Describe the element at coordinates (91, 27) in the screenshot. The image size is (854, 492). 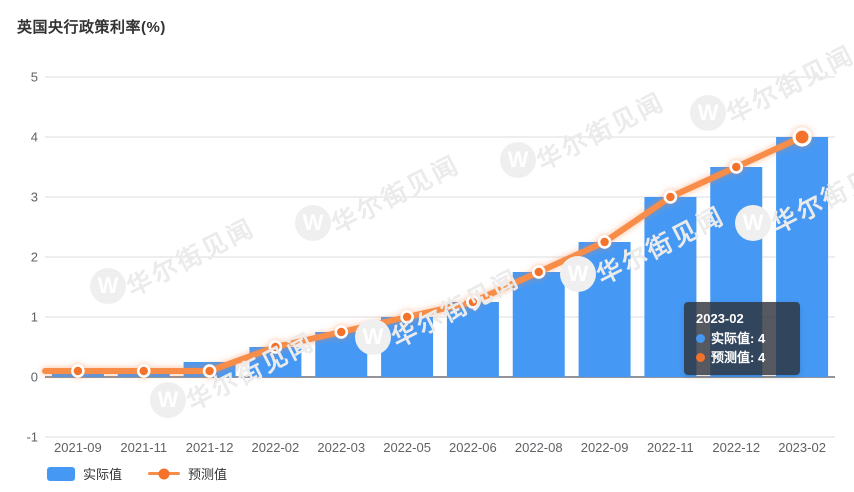
I see `chart-title: 英国央行政策利率(%)` at that location.